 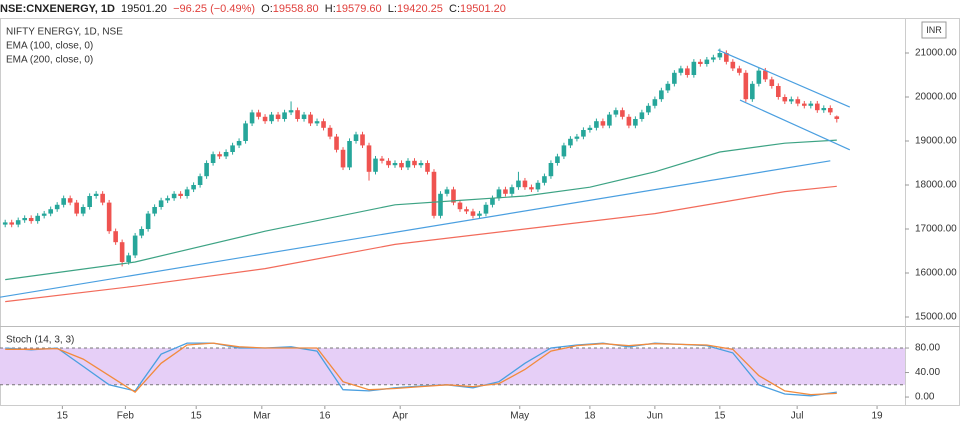 What do you see at coordinates (797, 416) in the screenshot?
I see `x-tick-label: Jul` at bounding box center [797, 416].